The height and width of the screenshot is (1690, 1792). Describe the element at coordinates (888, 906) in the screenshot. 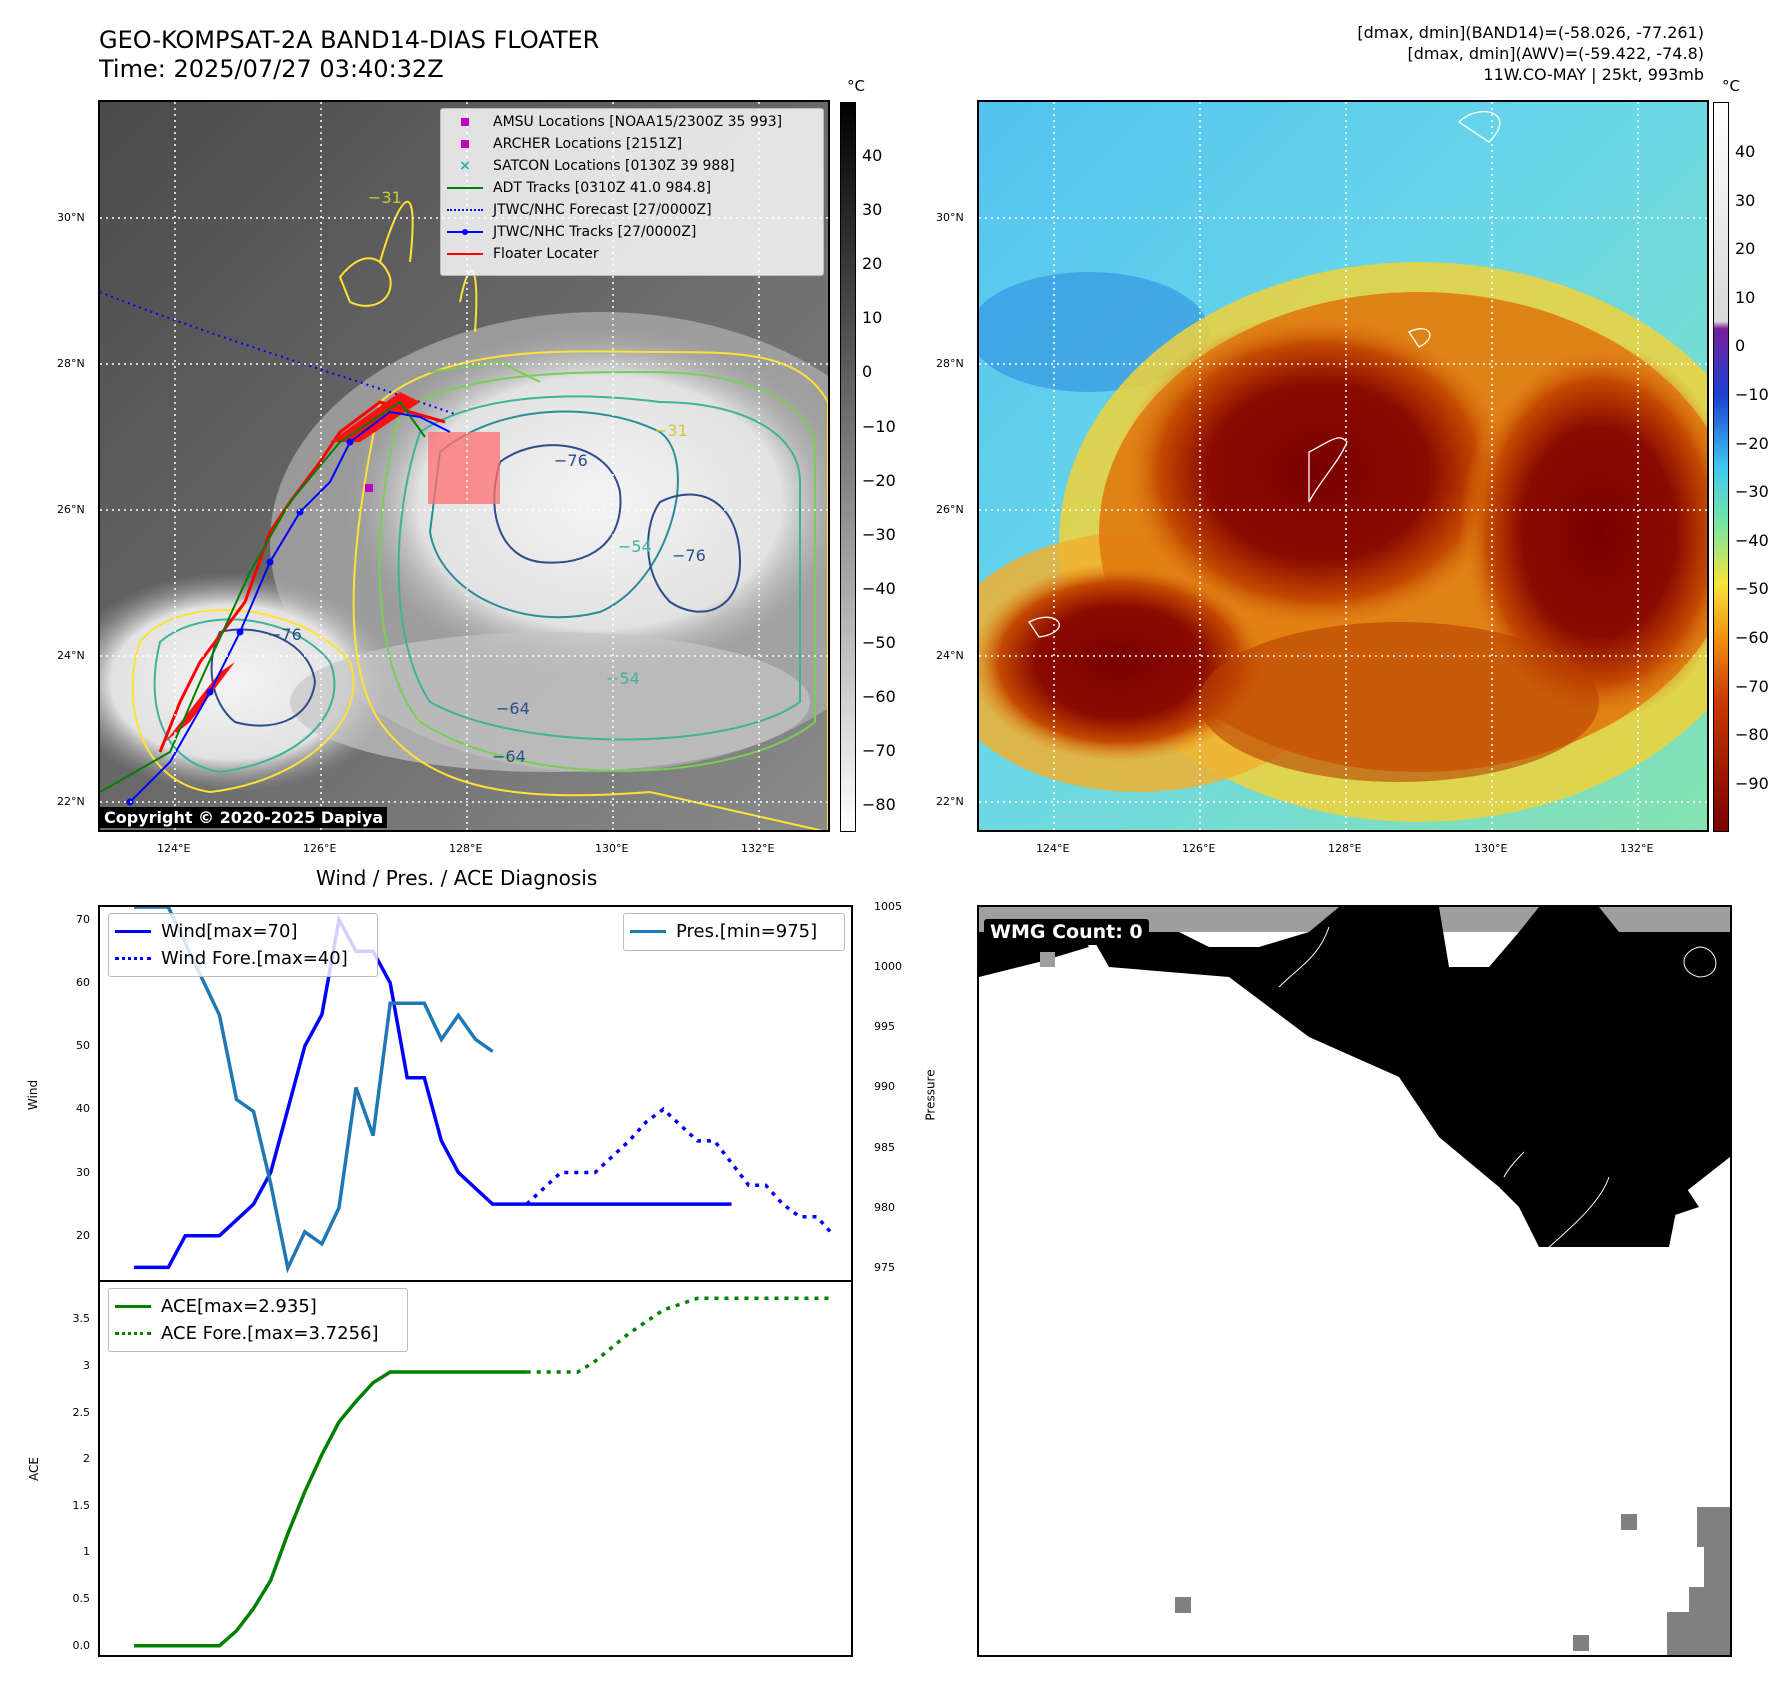

I see `axis-tick-label: 1005` at that location.